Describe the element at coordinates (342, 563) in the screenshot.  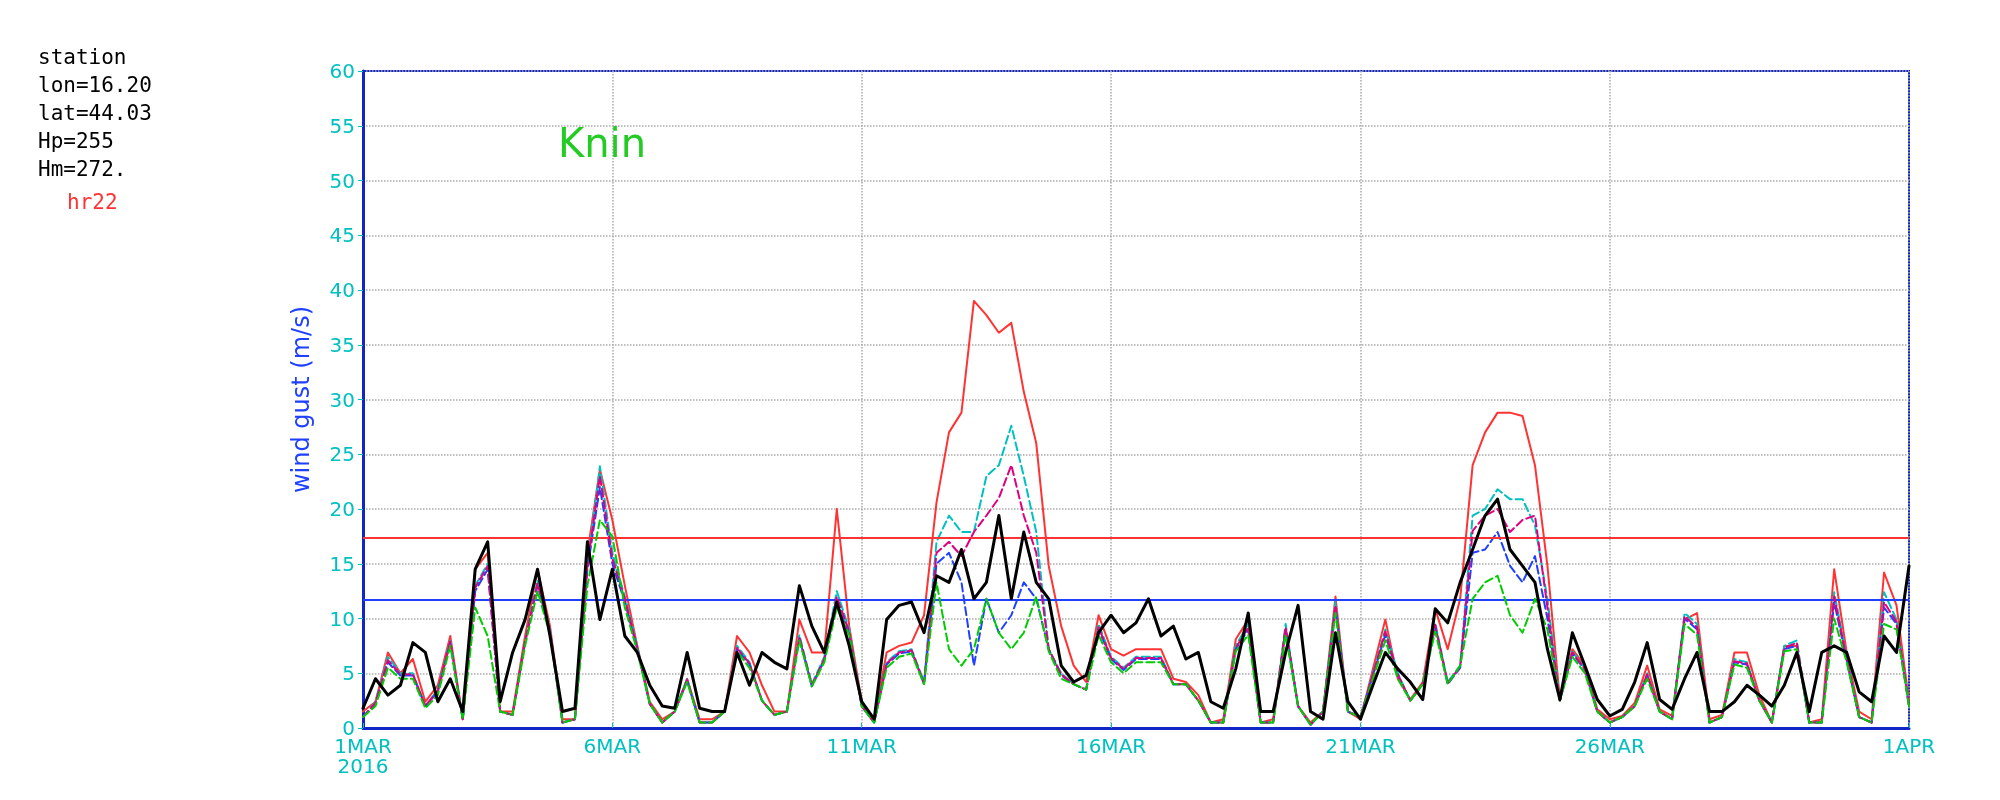
I see `y-tick-label: 15` at that location.